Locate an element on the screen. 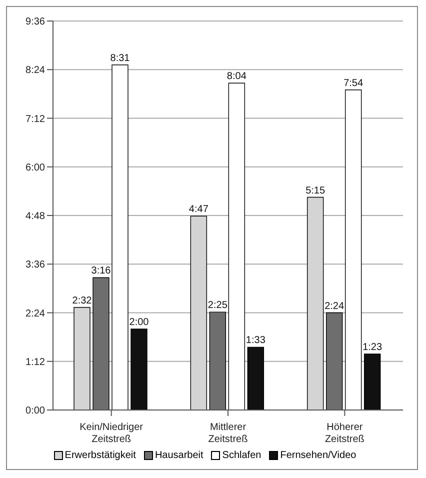  x-tick-label: Kein/Niedriger Zeitstreß is located at coordinates (112, 433).